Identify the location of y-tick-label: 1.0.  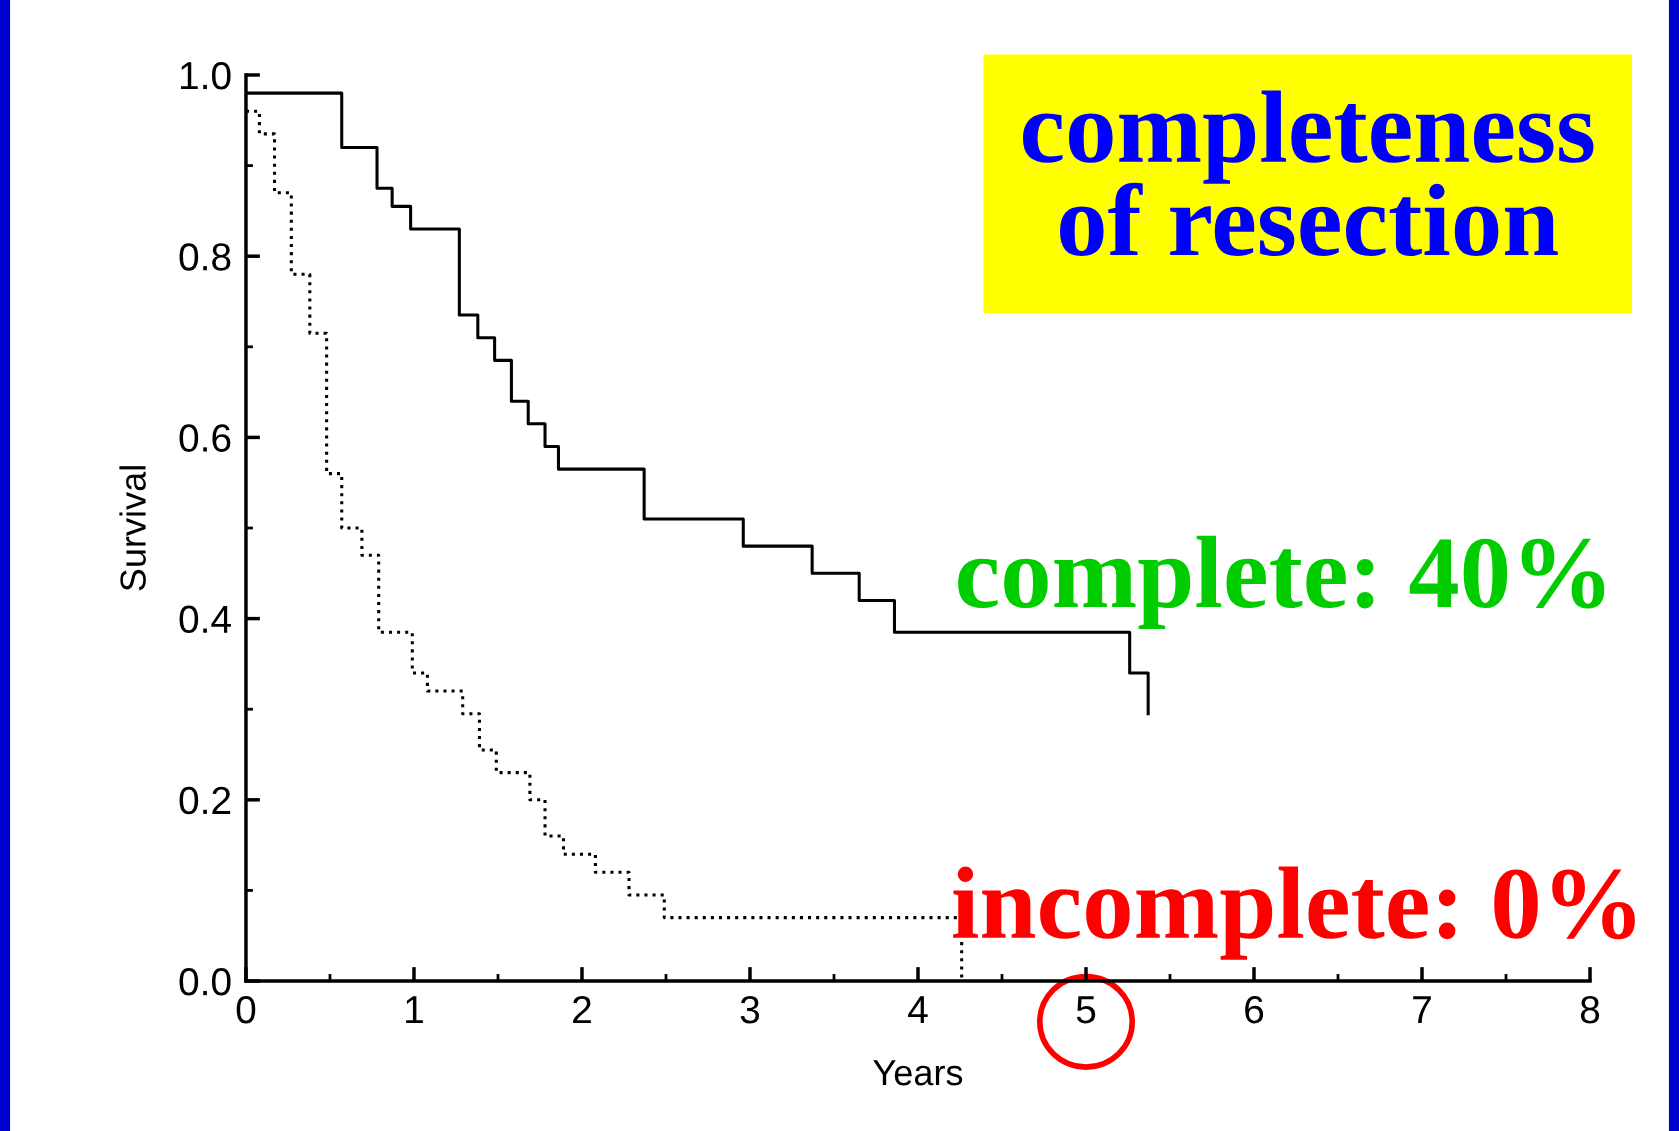
(205, 75).